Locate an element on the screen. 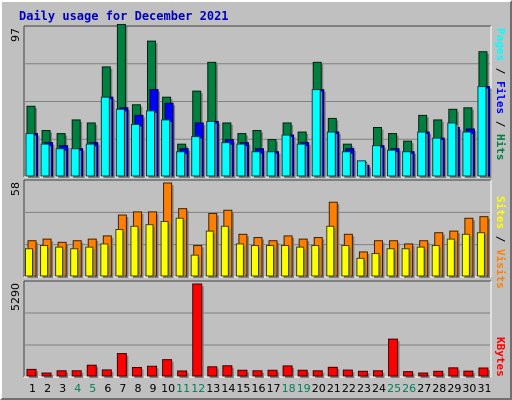 This screenshot has height=400, width=512. day-label: 23 is located at coordinates (364, 388).